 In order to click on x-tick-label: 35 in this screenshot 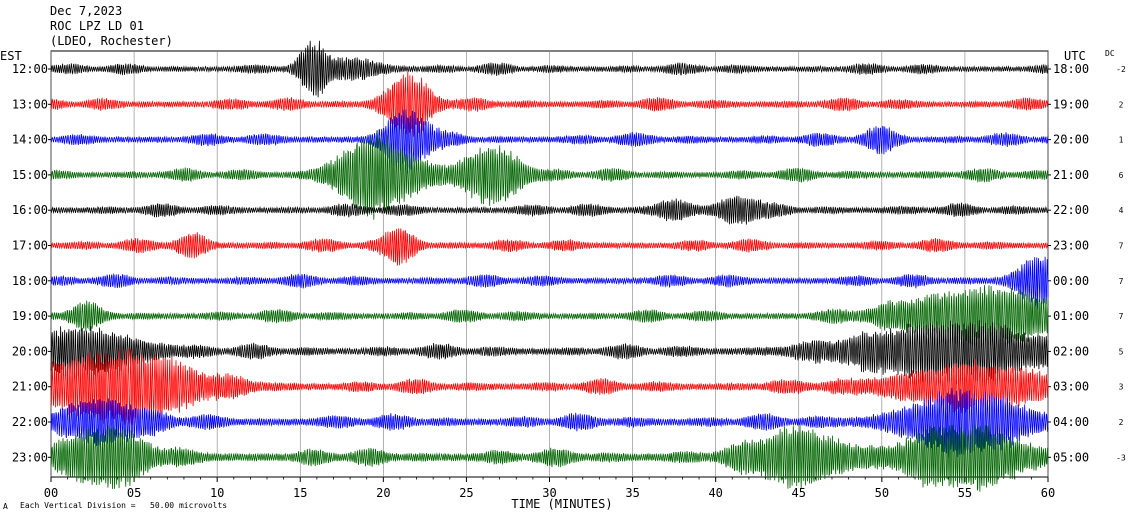, I will do `click(632, 493)`.